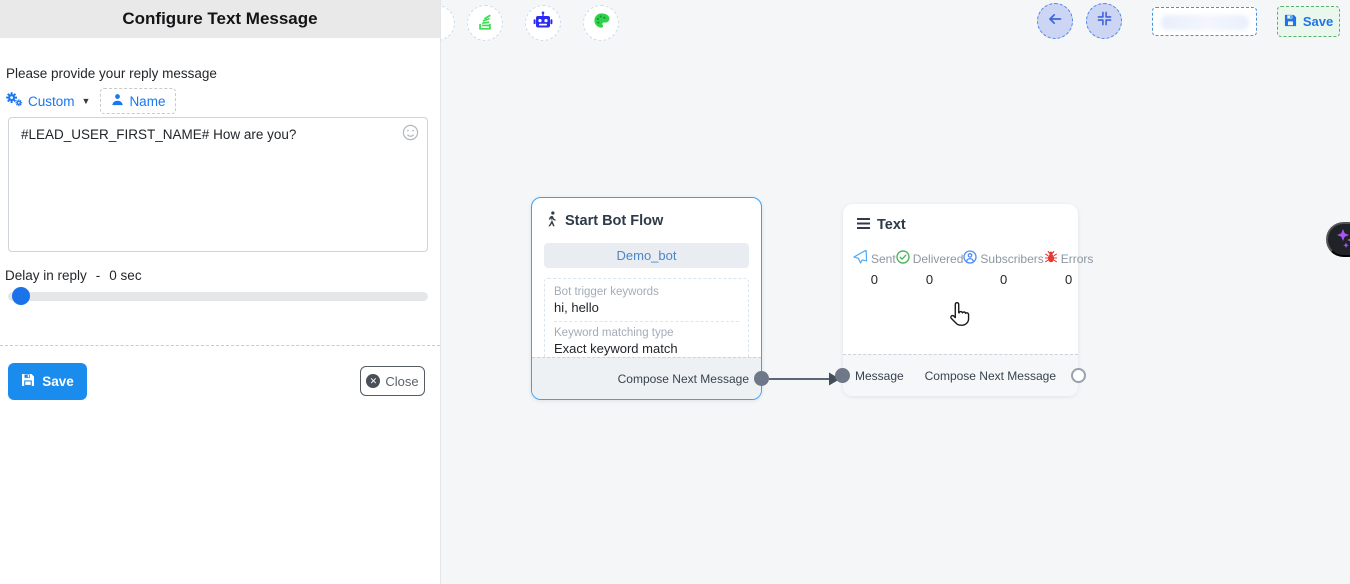 The image size is (1350, 584). I want to click on custom-dropdown-button: Custom ▼, so click(48, 101).